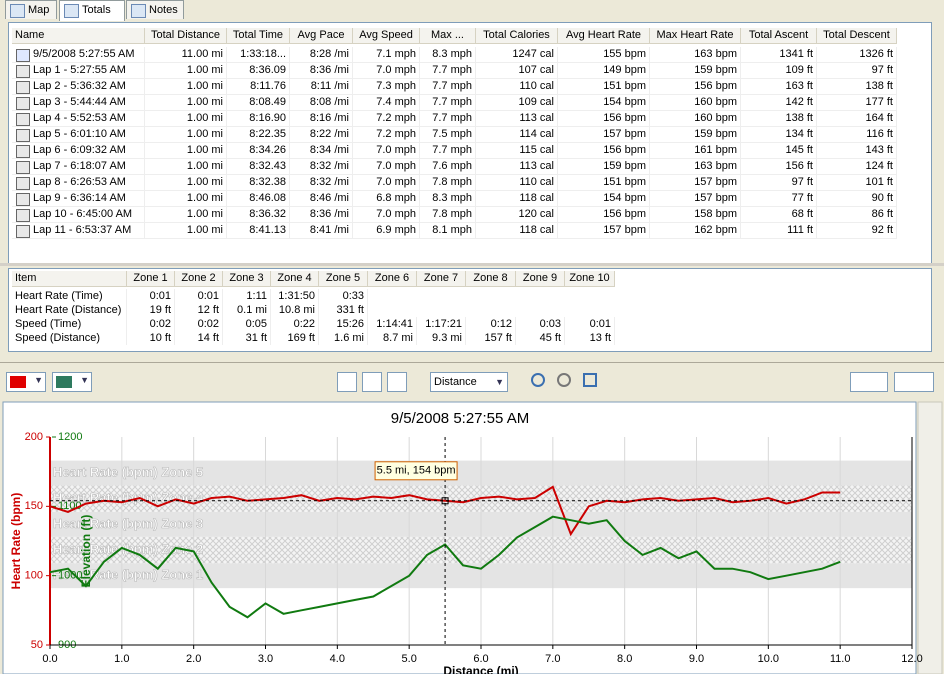 This screenshot has width=944, height=674. I want to click on table-cell: 160 bpm, so click(695, 103).